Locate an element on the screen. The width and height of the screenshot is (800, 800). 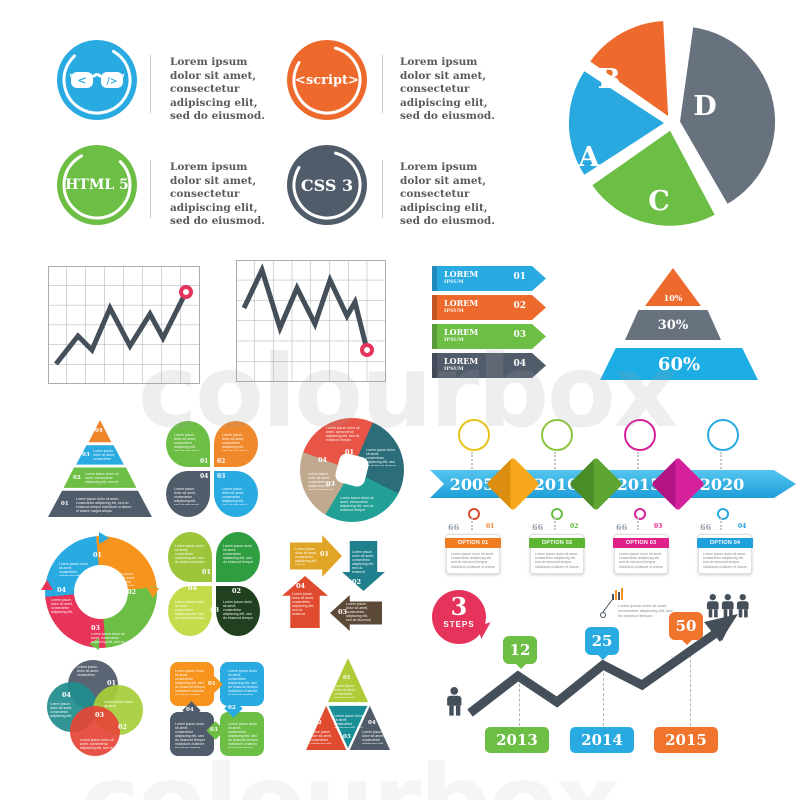
circle-ring-icon is located at coordinates (97, 185).